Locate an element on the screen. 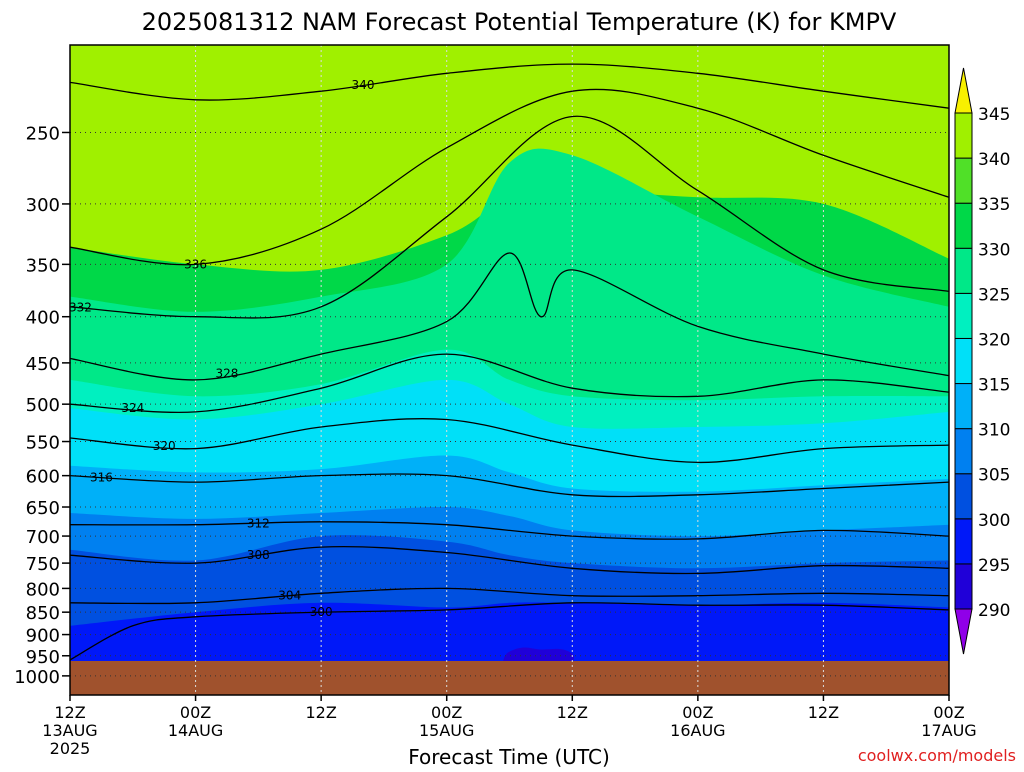 Image resolution: width=1024 pixels, height=772 pixels. contour-label-304: 304 is located at coordinates (289, 596).